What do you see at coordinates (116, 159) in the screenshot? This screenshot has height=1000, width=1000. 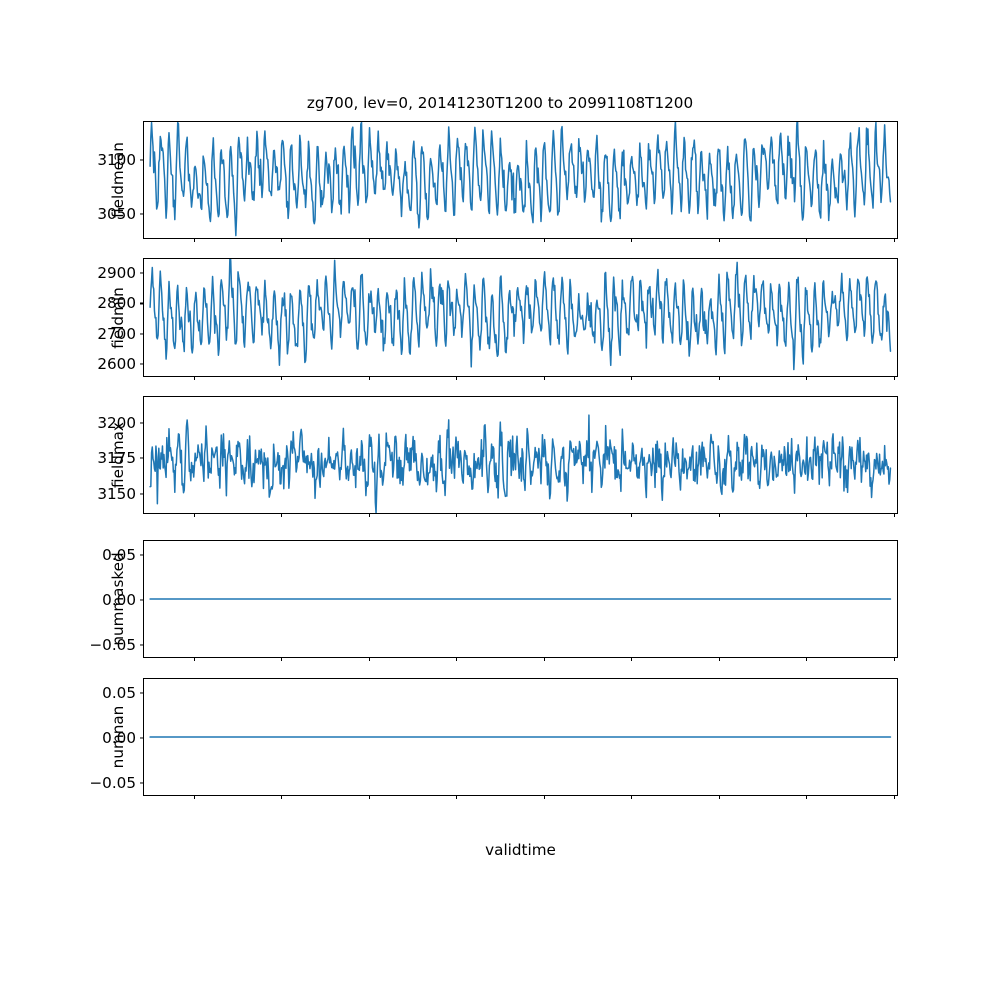 I see `y-tick-label: 3100` at bounding box center [116, 159].